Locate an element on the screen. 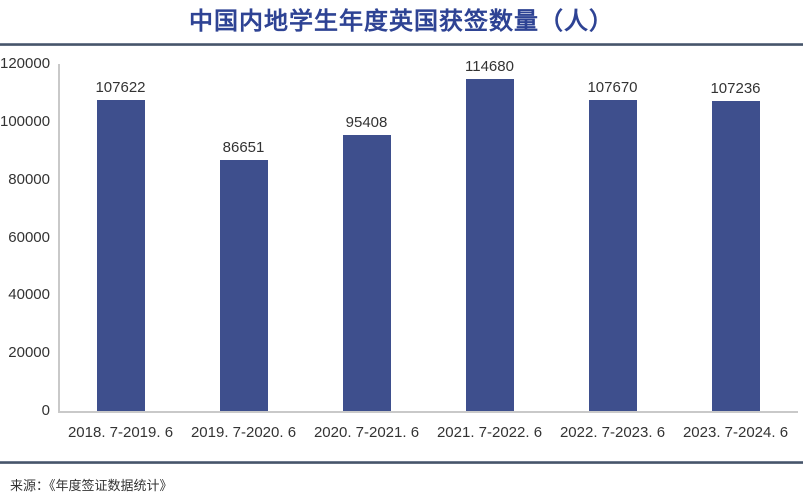  x-axis-category-label: 2021. 7-2022. 6 is located at coordinates (489, 432).